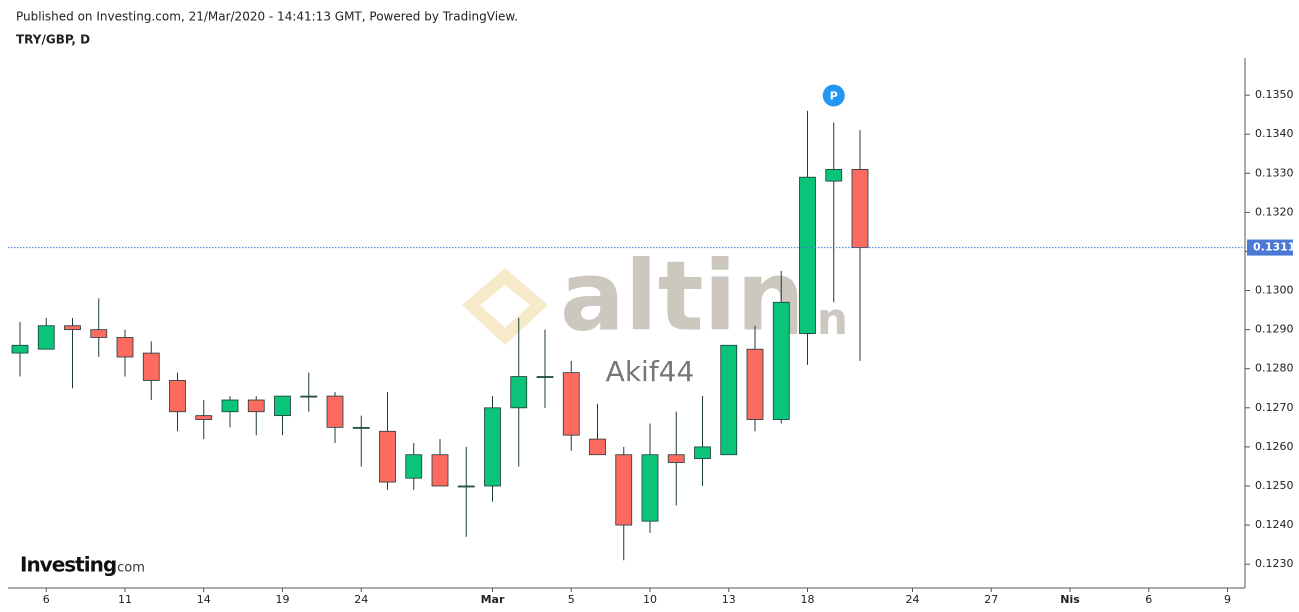  Describe the element at coordinates (505, 306) in the screenshot. I see `watermark-icon-inner` at that location.